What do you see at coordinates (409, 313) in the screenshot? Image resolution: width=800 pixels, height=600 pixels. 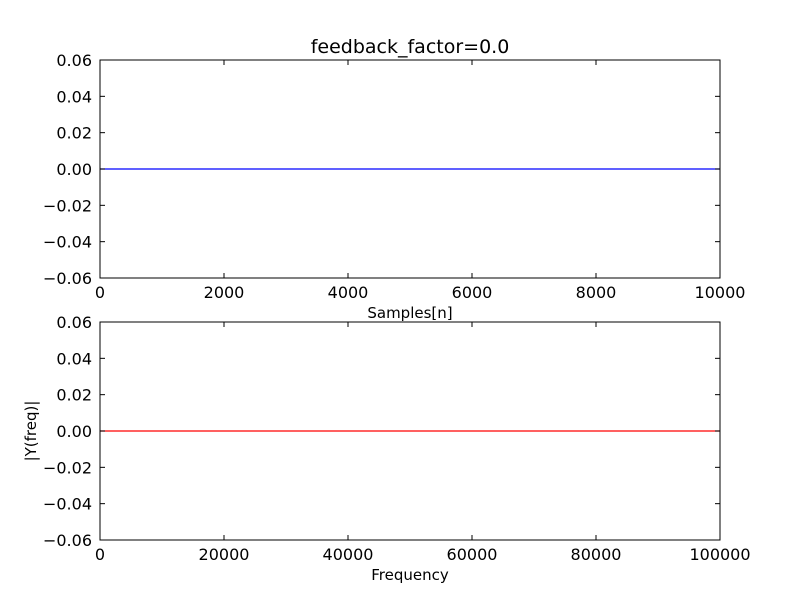 I see `x-axis-label: Samples[n]` at bounding box center [409, 313].